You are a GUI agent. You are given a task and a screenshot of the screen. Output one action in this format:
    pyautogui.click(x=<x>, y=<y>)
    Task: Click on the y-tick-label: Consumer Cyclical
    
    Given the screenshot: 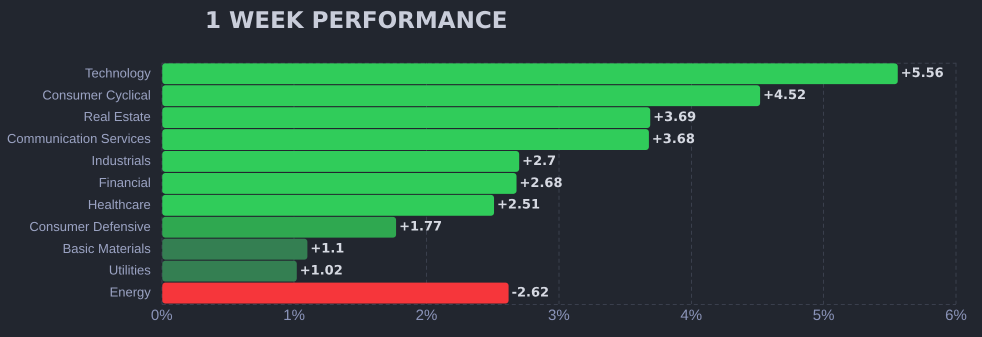 What is the action you would take?
    pyautogui.click(x=96, y=94)
    